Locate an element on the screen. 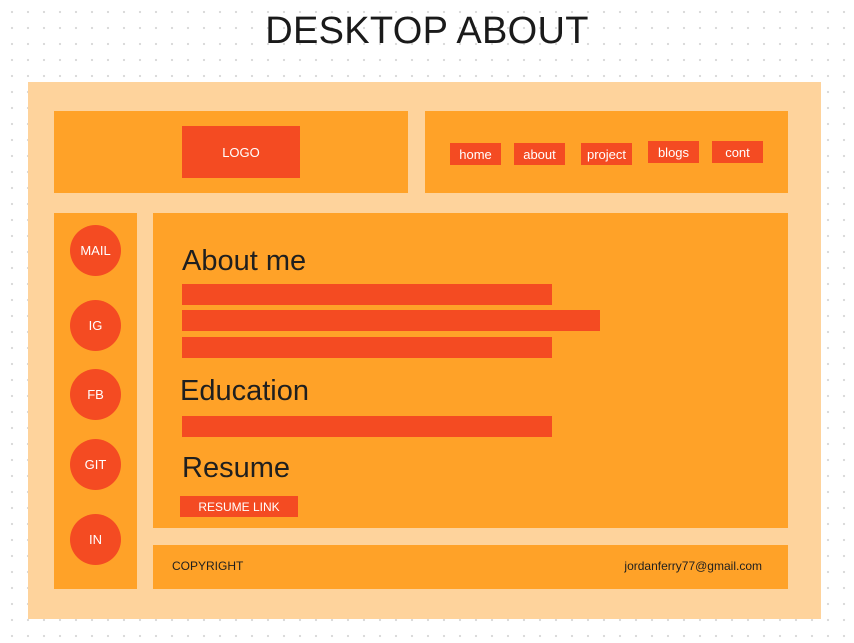 Image resolution: width=854 pixels, height=643 pixels. education-heading: Education is located at coordinates (244, 391).